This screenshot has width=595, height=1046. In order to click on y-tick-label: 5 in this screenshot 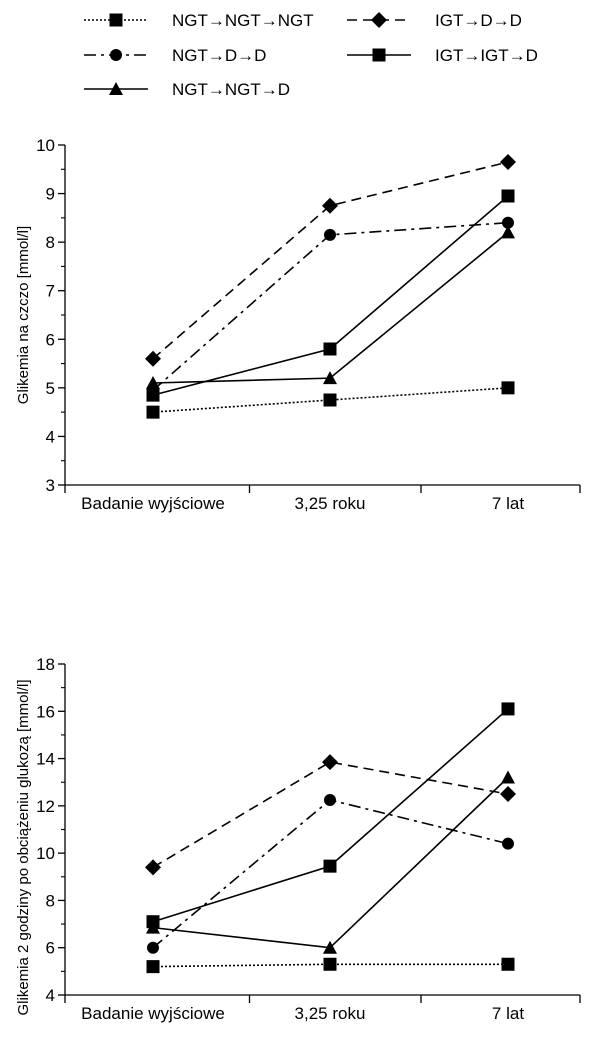, I will do `click(50, 388)`.